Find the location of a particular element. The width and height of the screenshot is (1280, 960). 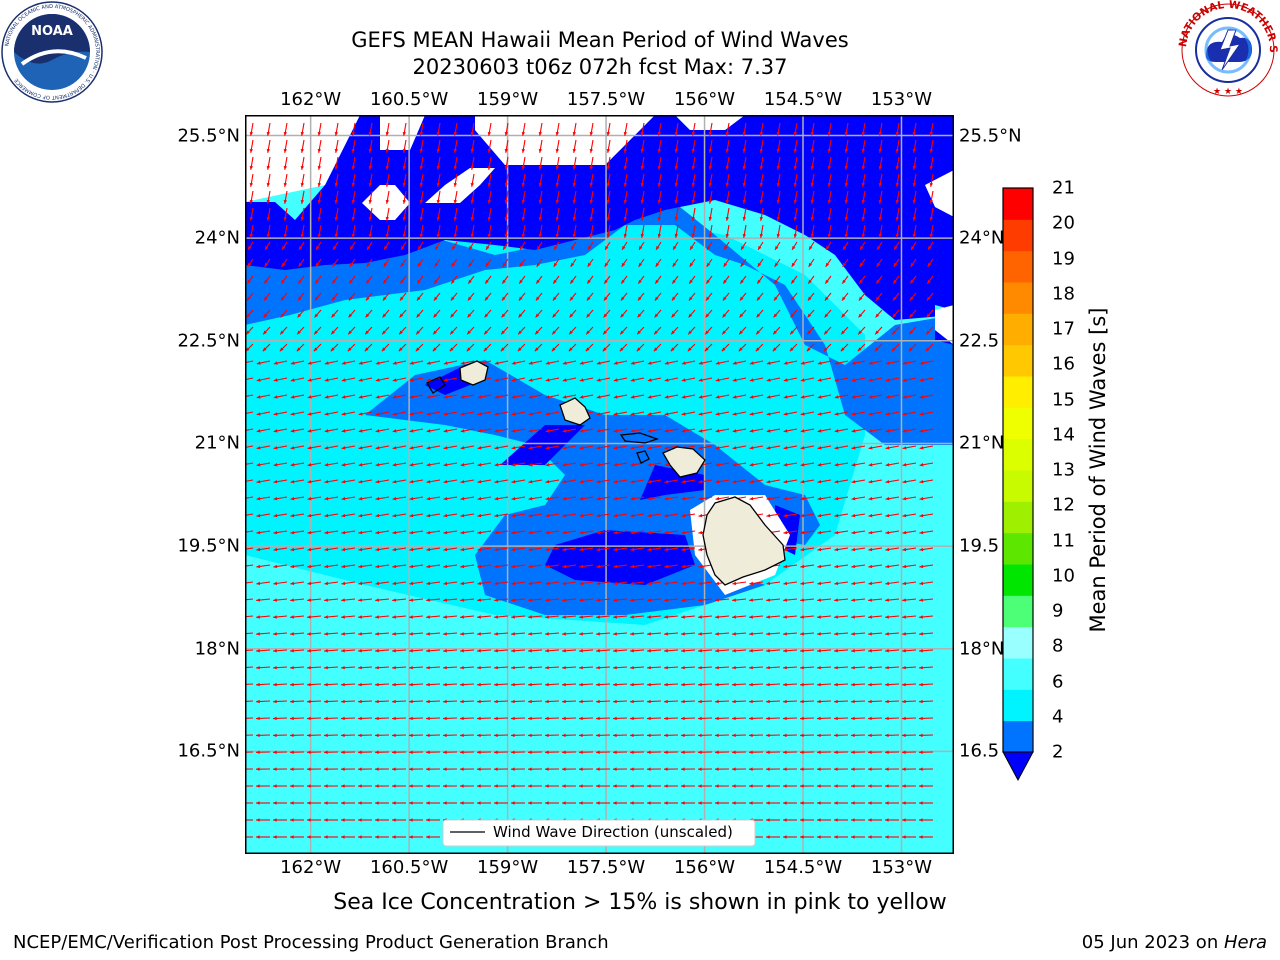

bottom-lon-tick: 153°W is located at coordinates (901, 867).